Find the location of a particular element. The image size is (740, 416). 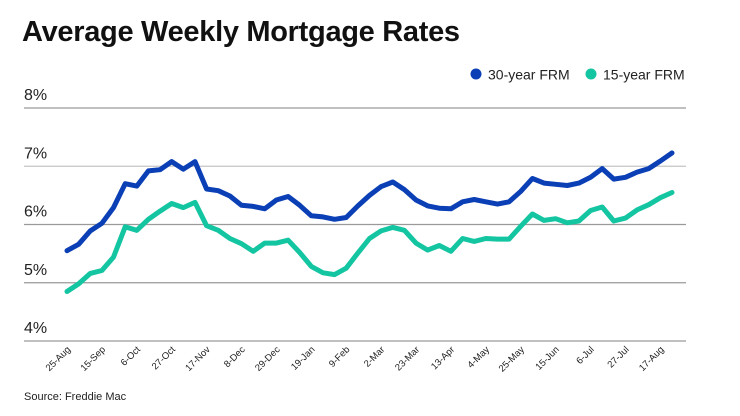

chart-title: Average Weekly Mortgage Rates is located at coordinates (241, 32).